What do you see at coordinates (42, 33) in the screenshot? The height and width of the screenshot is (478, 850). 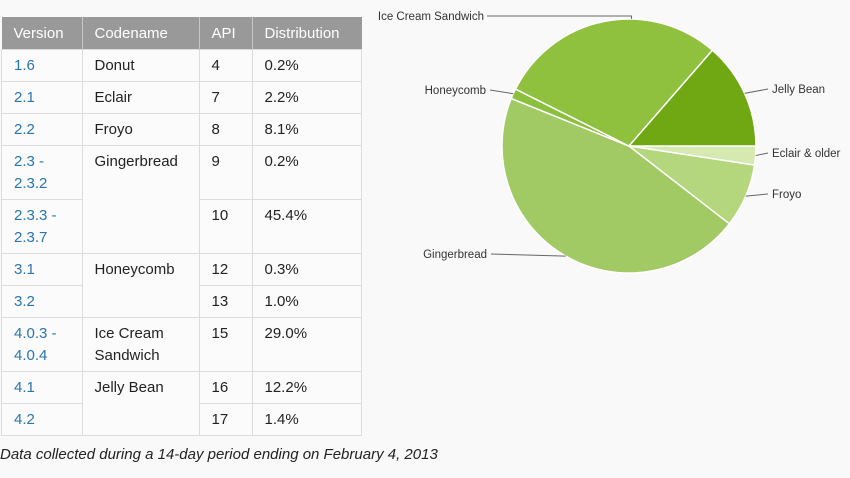 I see `header-version: Version` at bounding box center [42, 33].